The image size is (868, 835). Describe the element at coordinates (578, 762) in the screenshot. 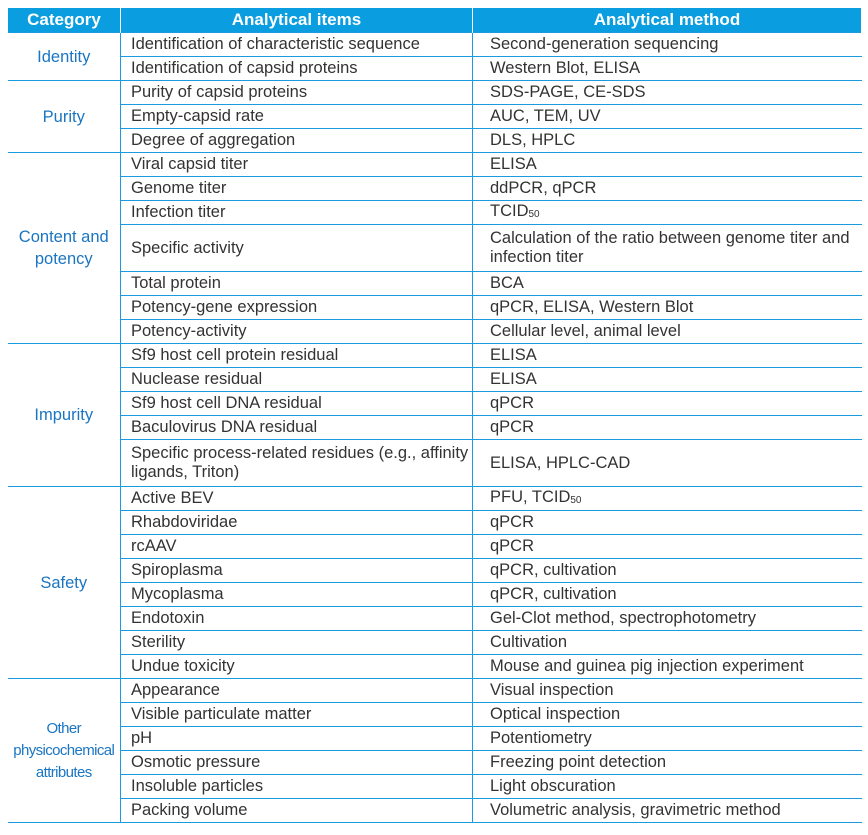

I see `method-text: Freezing point detection` at that location.